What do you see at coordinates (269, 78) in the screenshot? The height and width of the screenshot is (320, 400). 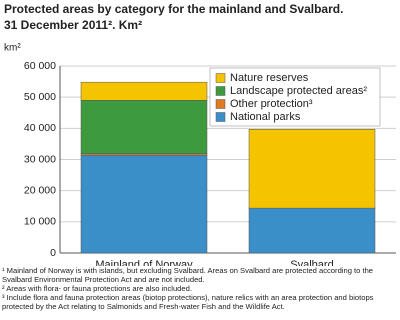 I see `legend-label: Nature reserves` at bounding box center [269, 78].